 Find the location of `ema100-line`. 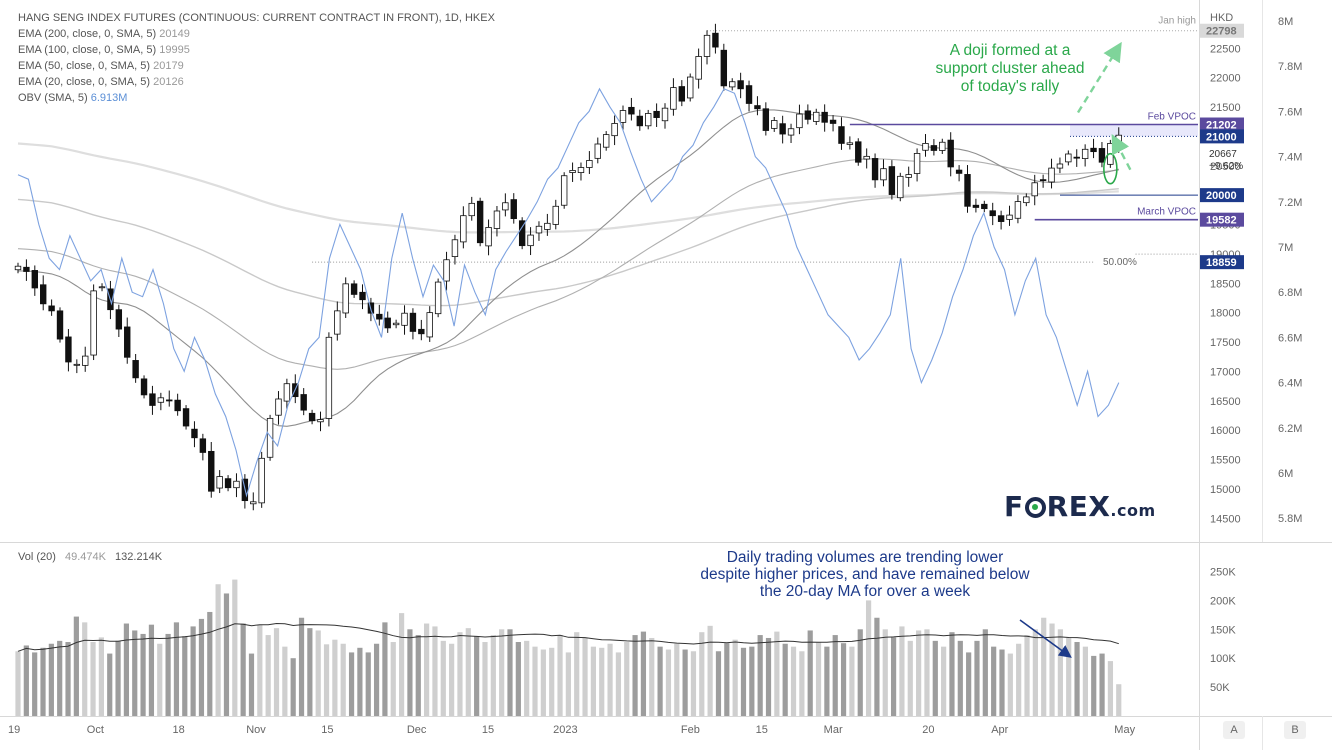

ema100-line is located at coordinates (568, 247).